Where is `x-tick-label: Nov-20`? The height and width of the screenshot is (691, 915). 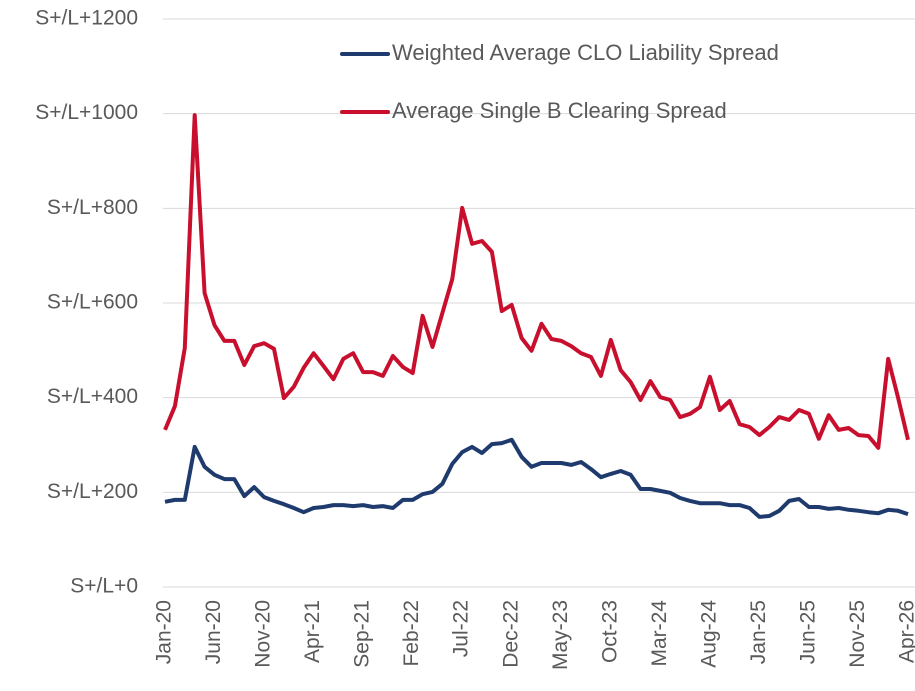 x-tick-label: Nov-20 is located at coordinates (263, 634).